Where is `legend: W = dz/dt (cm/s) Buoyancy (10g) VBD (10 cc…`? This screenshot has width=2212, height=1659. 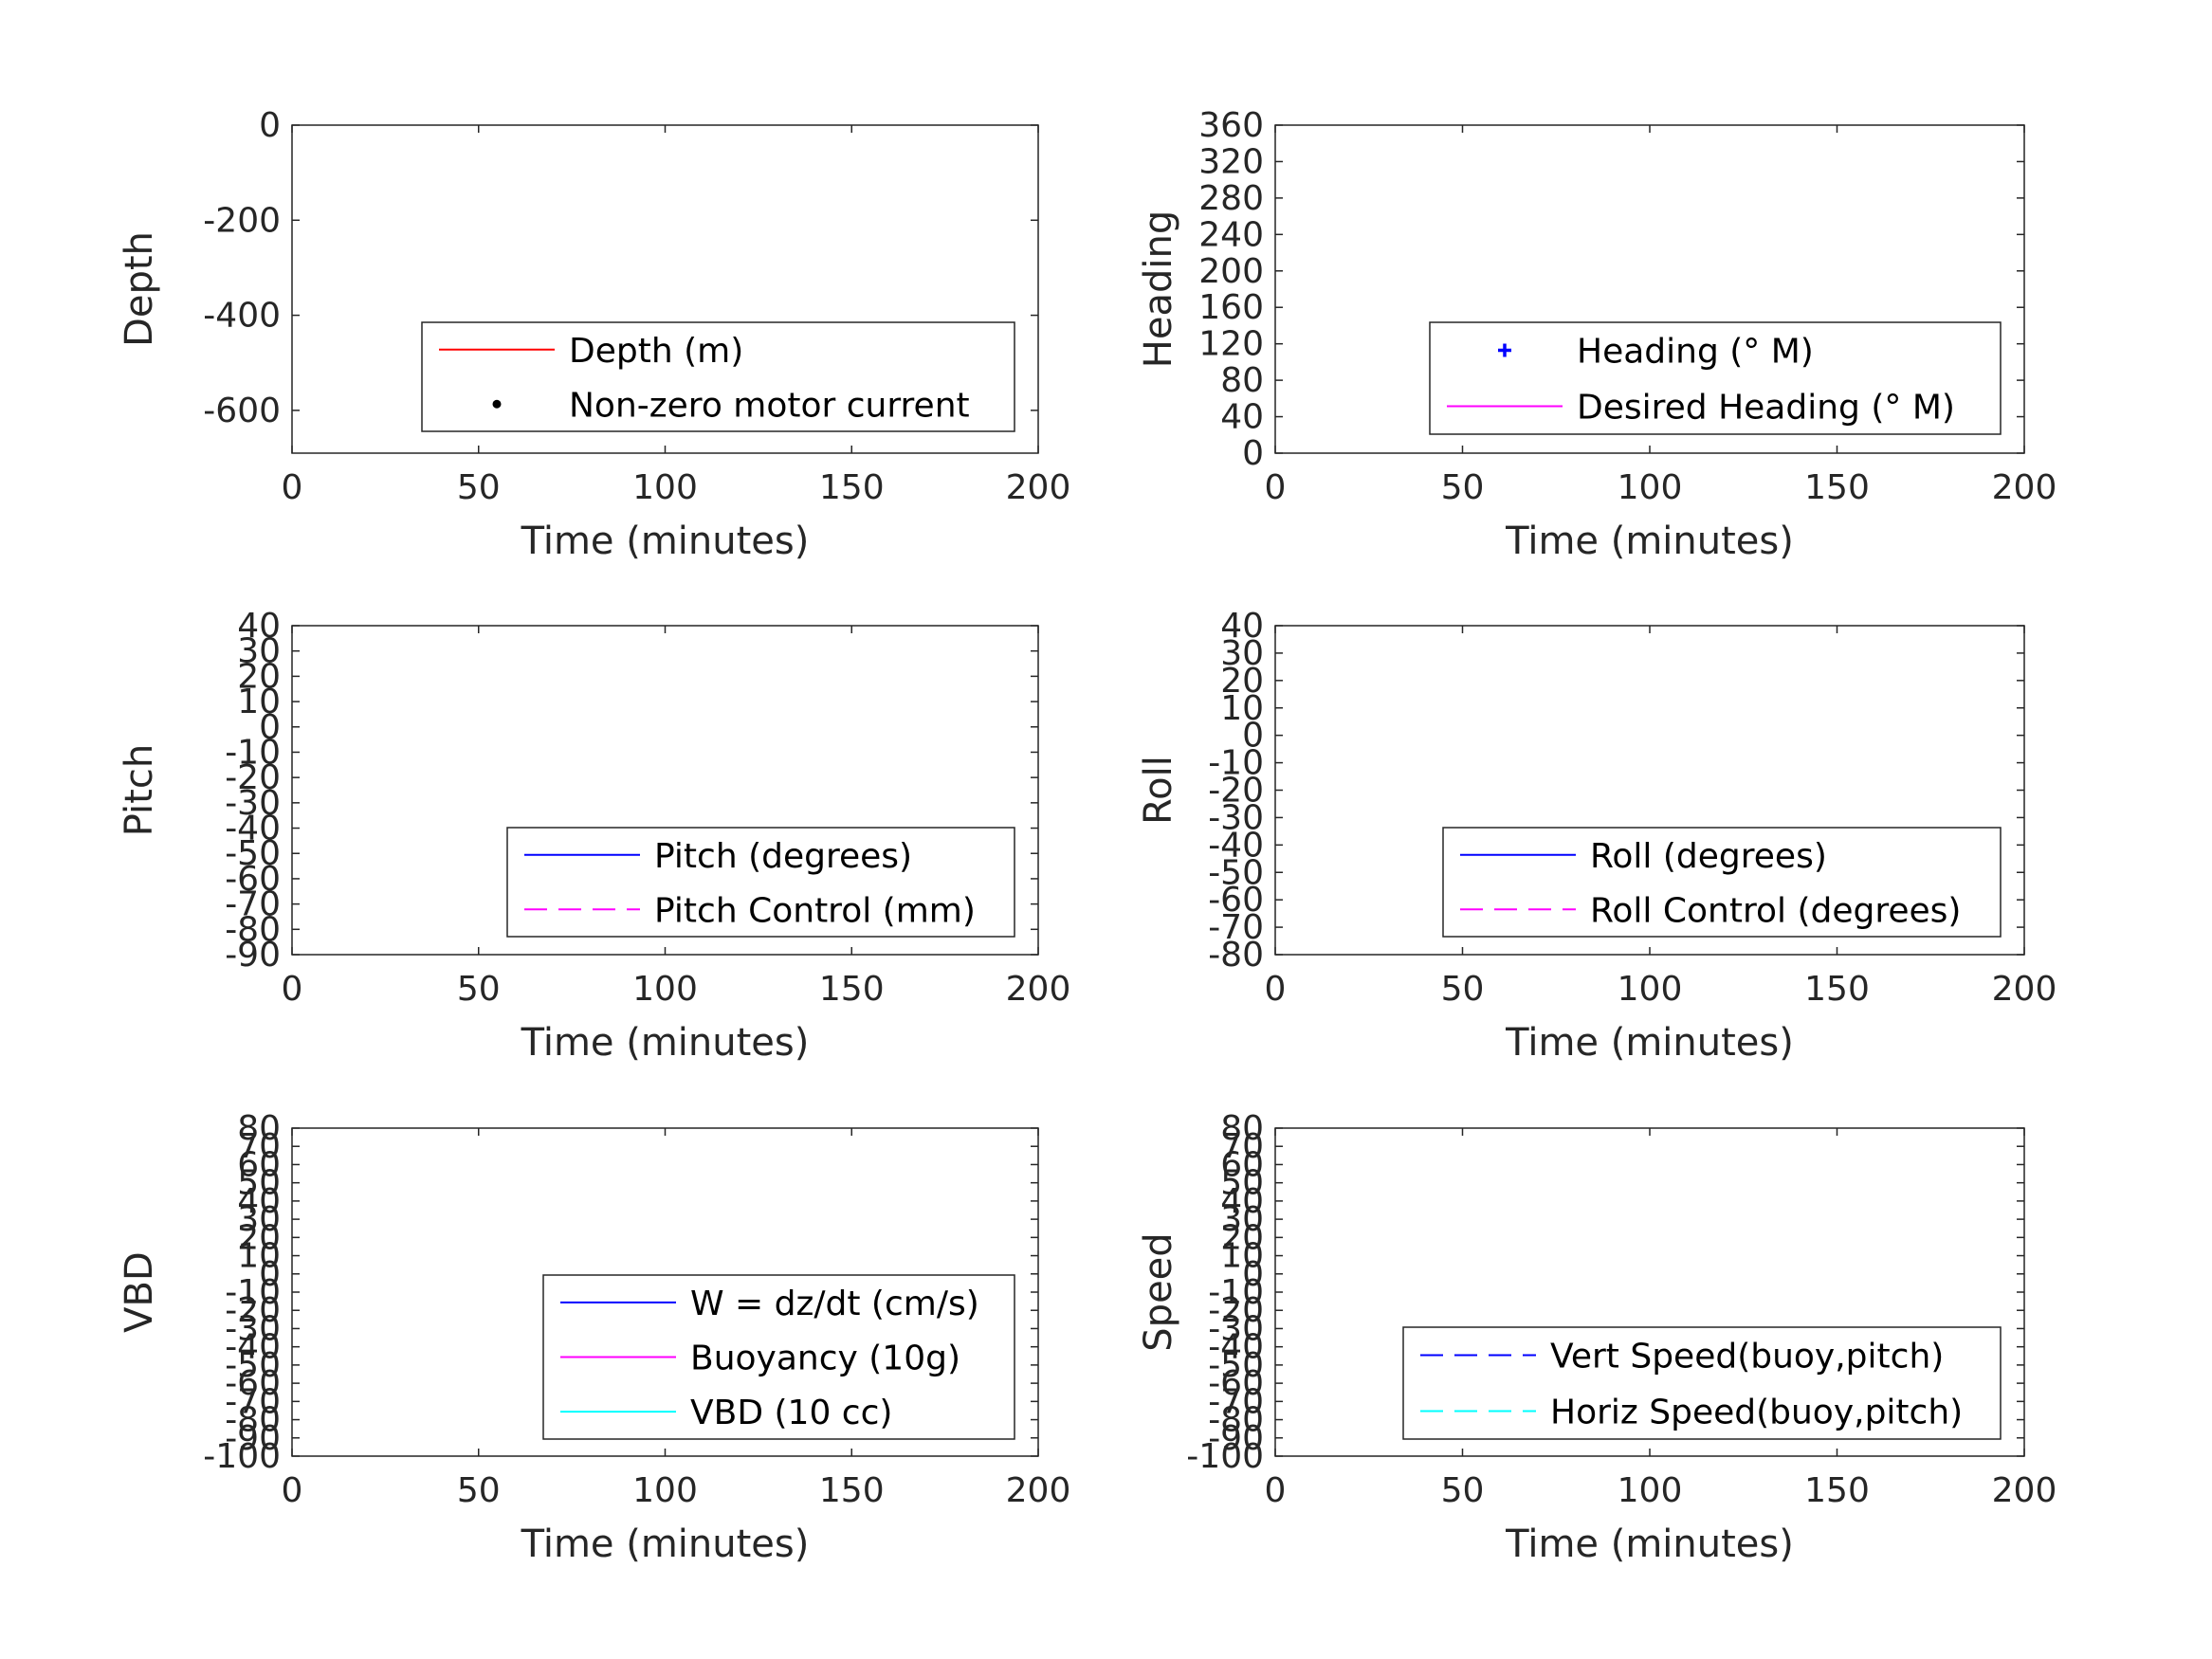 legend: W = dz/dt (cm/s) Buoyancy (10g) VBD (10 cc… is located at coordinates (778, 1357).